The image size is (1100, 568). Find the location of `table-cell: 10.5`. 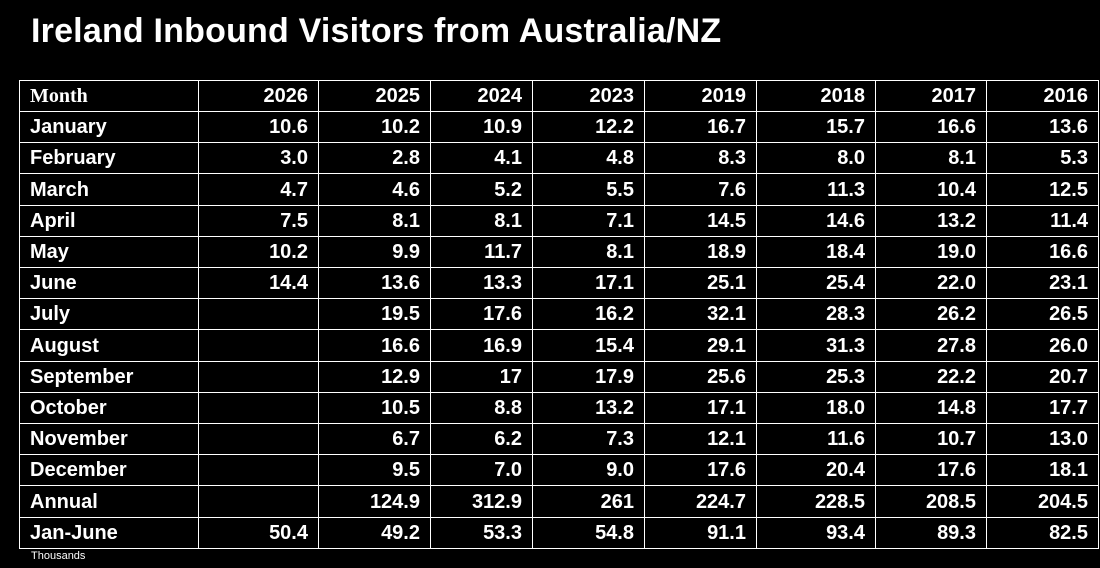

table-cell: 10.5 is located at coordinates (374, 408).